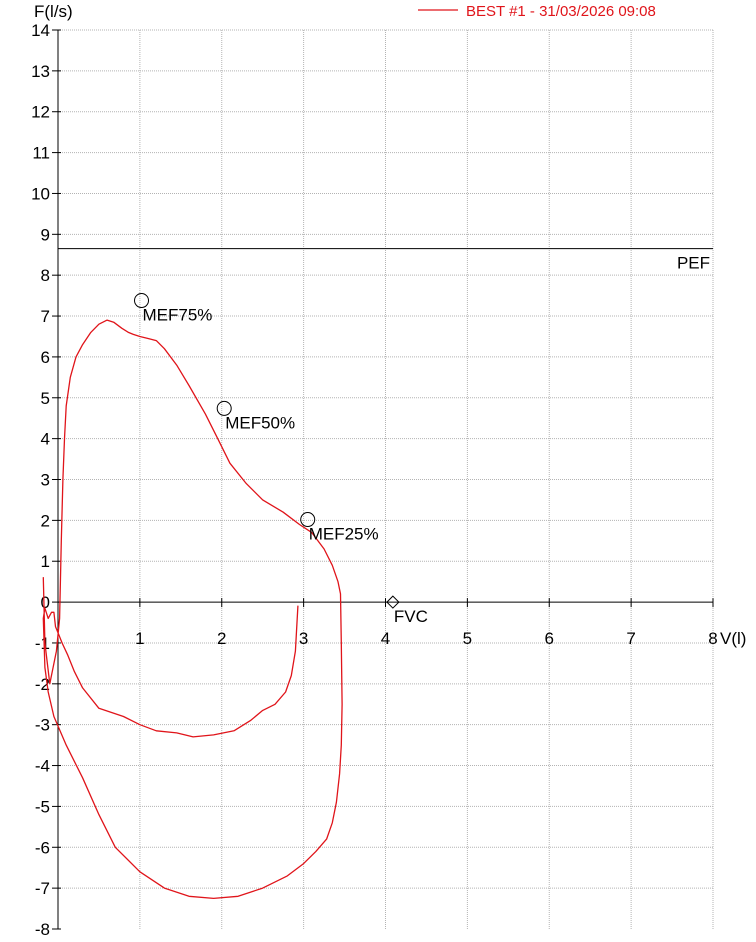 The image size is (756, 942). Describe the element at coordinates (139, 638) in the screenshot. I see `x-tick-label: 1` at that location.